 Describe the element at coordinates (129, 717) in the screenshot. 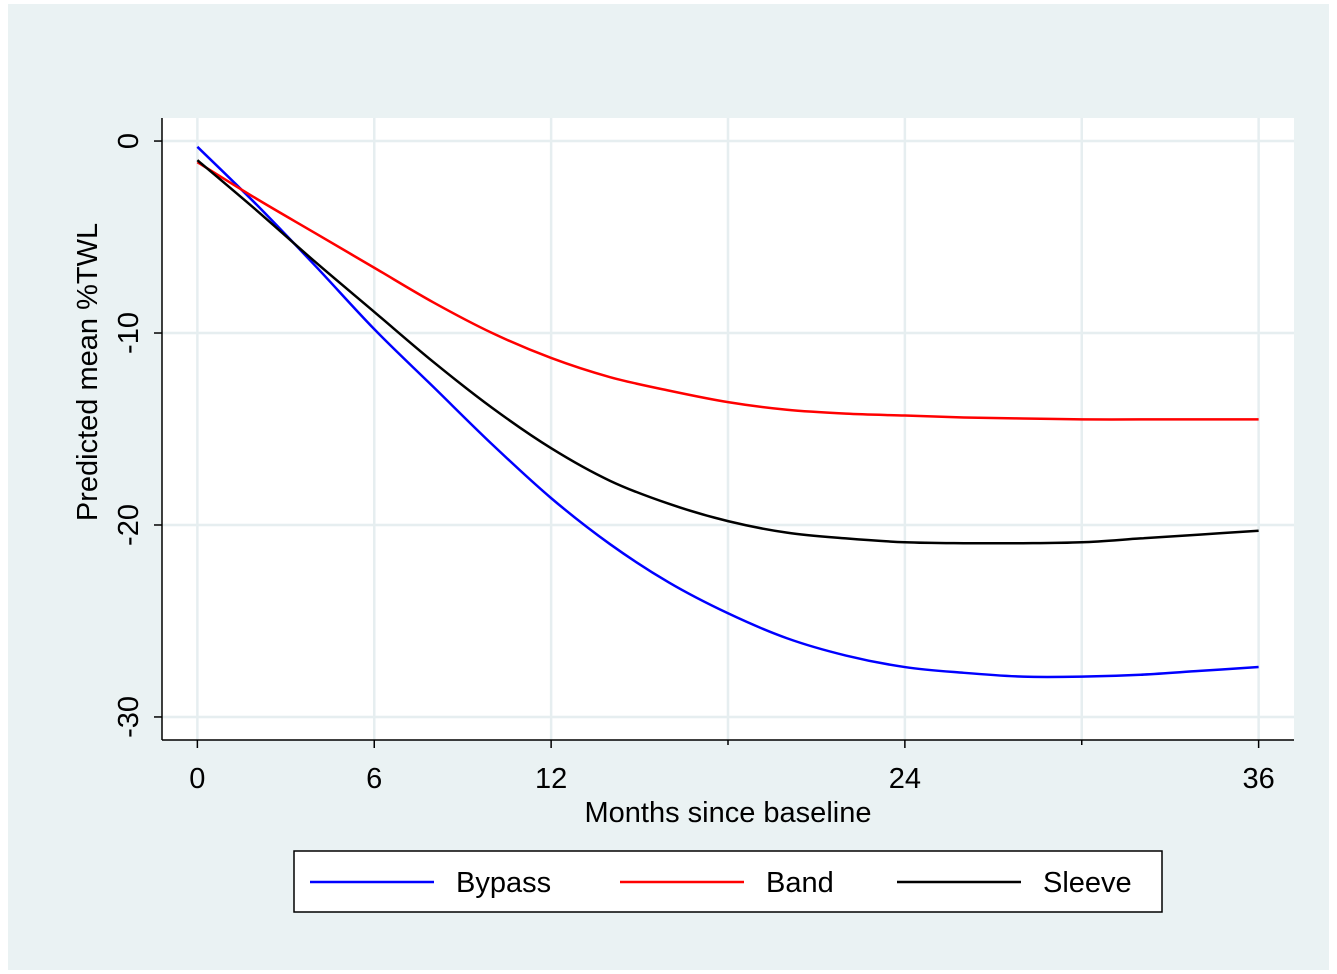

I see `y-tick-label: -30` at that location.